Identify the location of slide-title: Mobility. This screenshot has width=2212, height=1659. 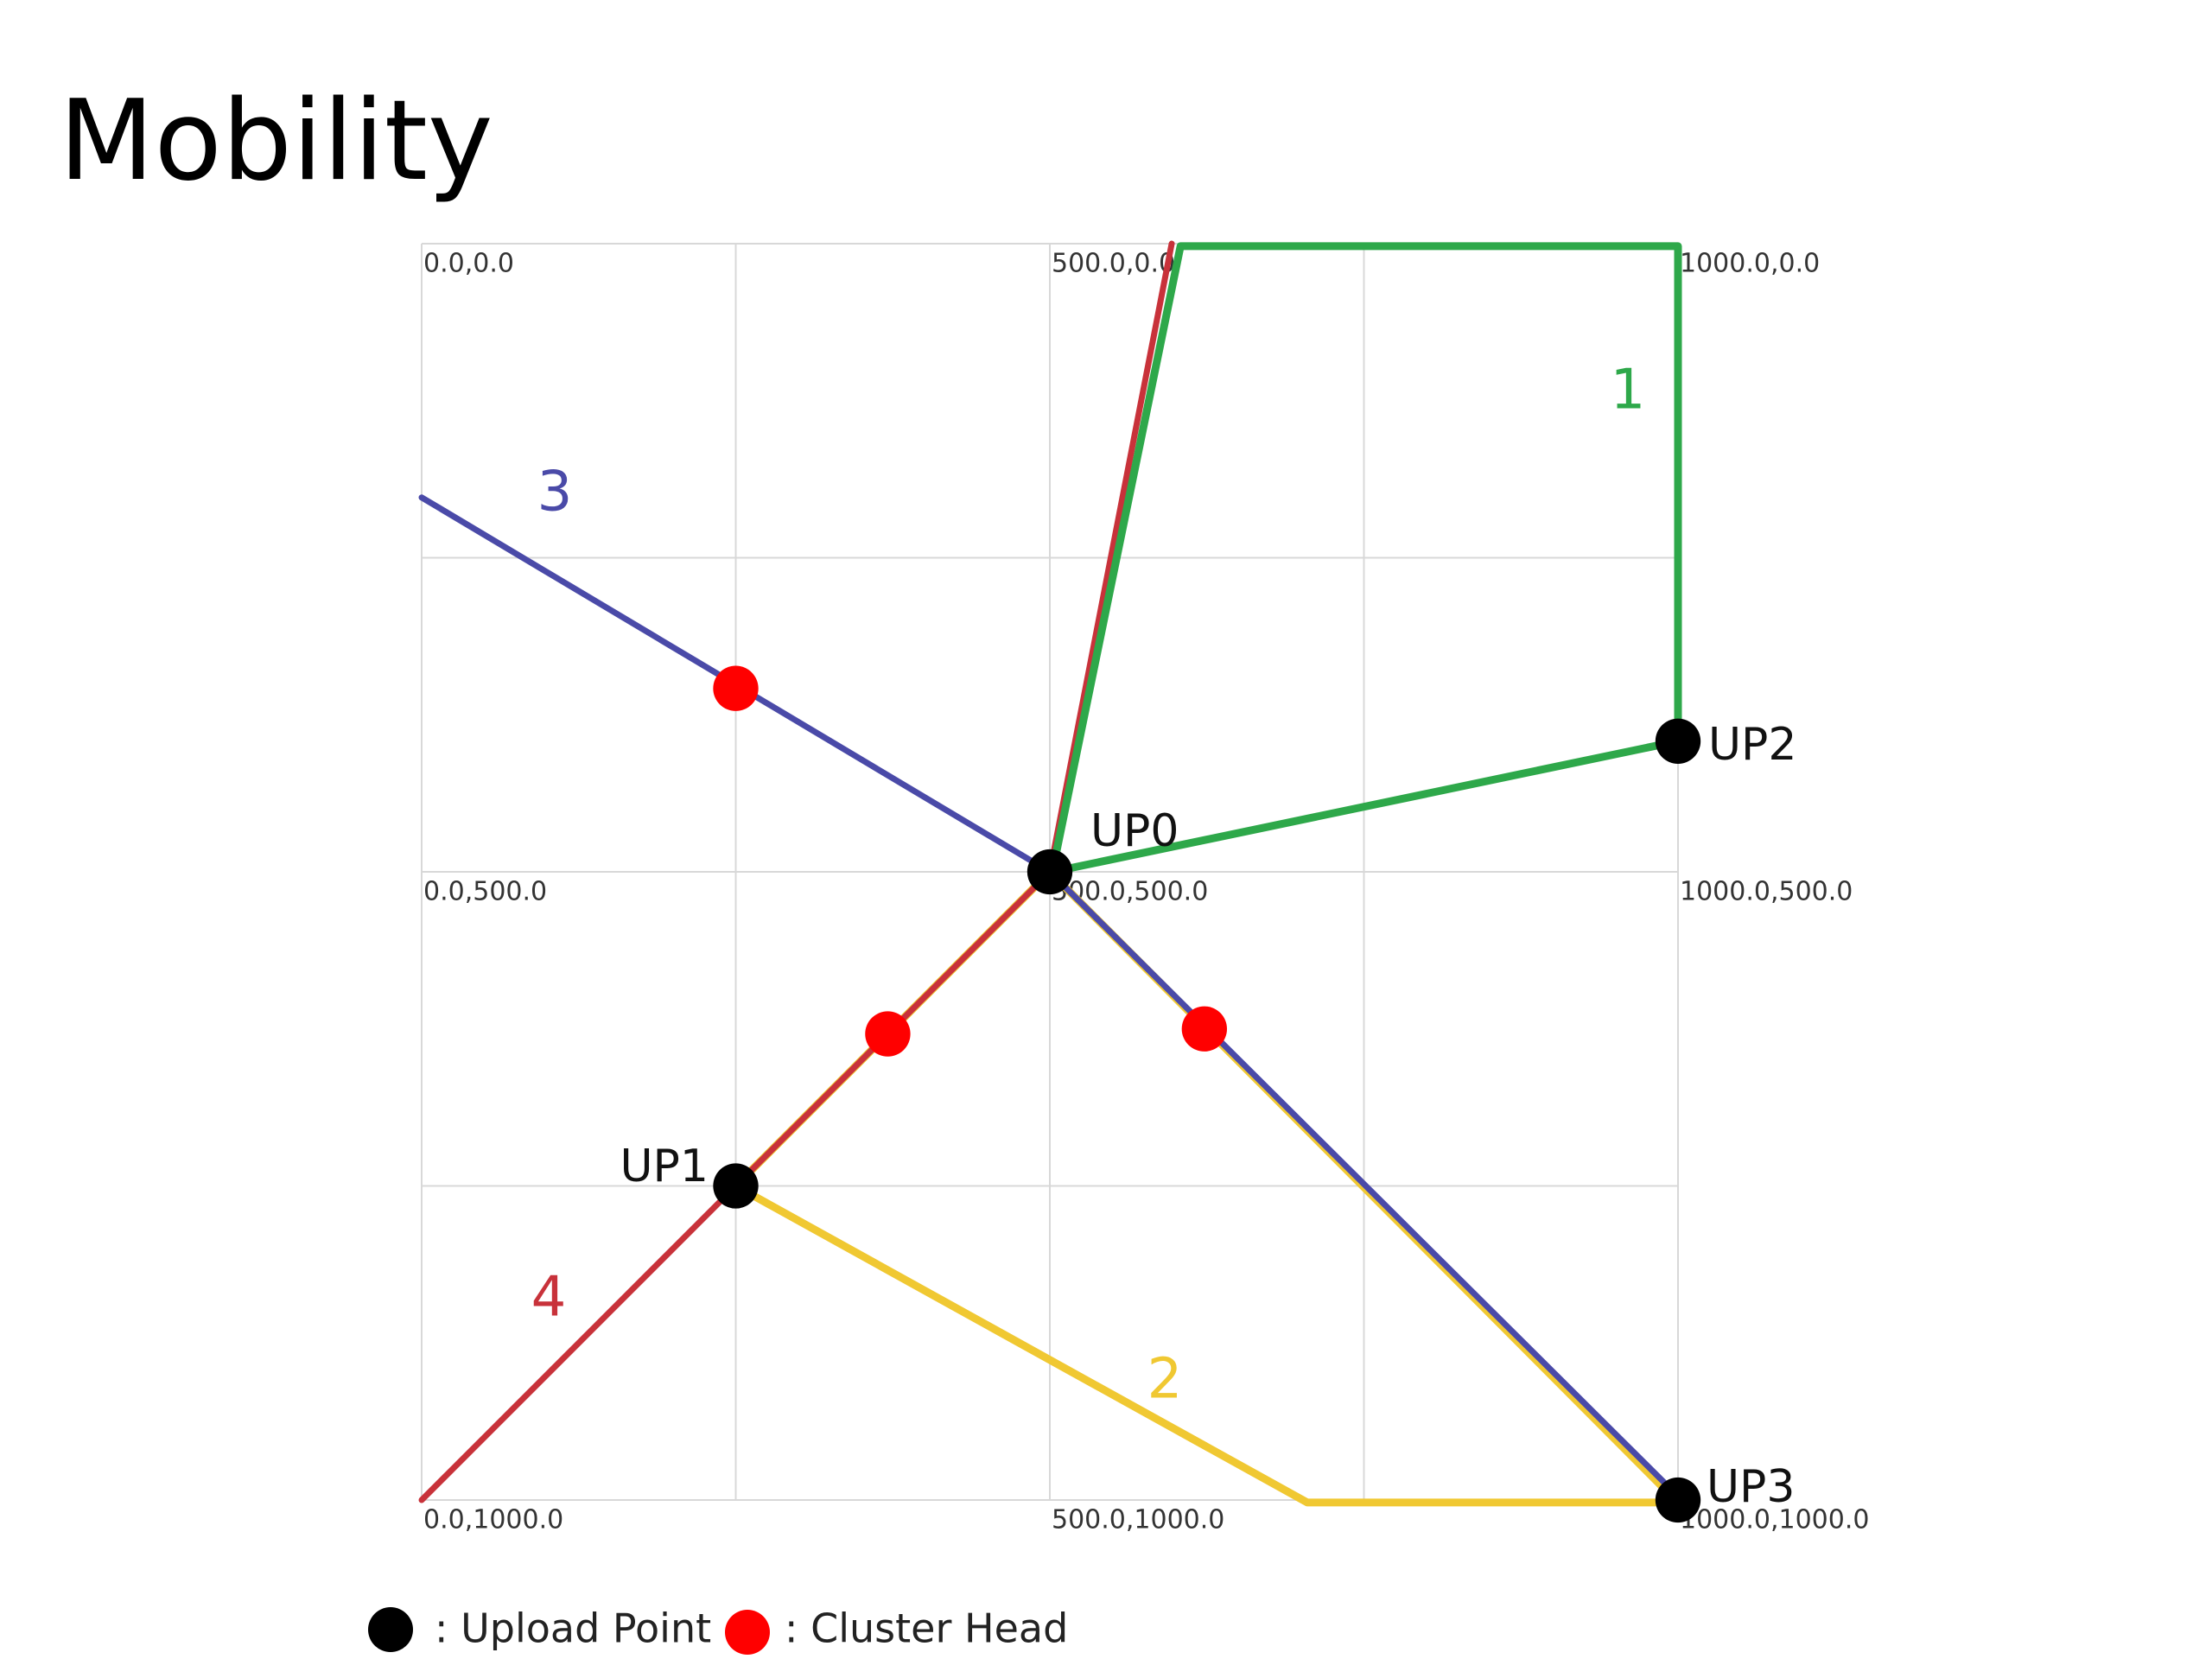
(276, 141).